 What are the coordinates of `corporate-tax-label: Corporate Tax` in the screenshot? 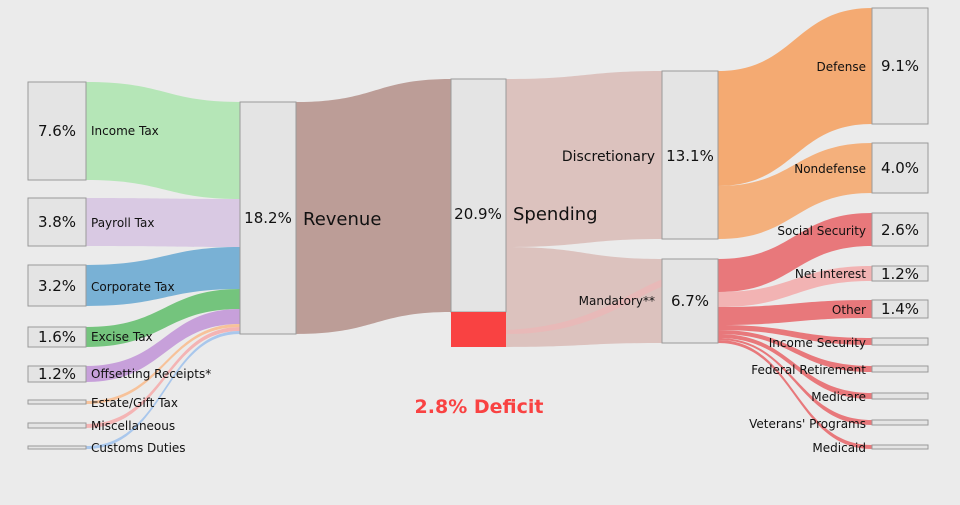 It's located at (133, 287).